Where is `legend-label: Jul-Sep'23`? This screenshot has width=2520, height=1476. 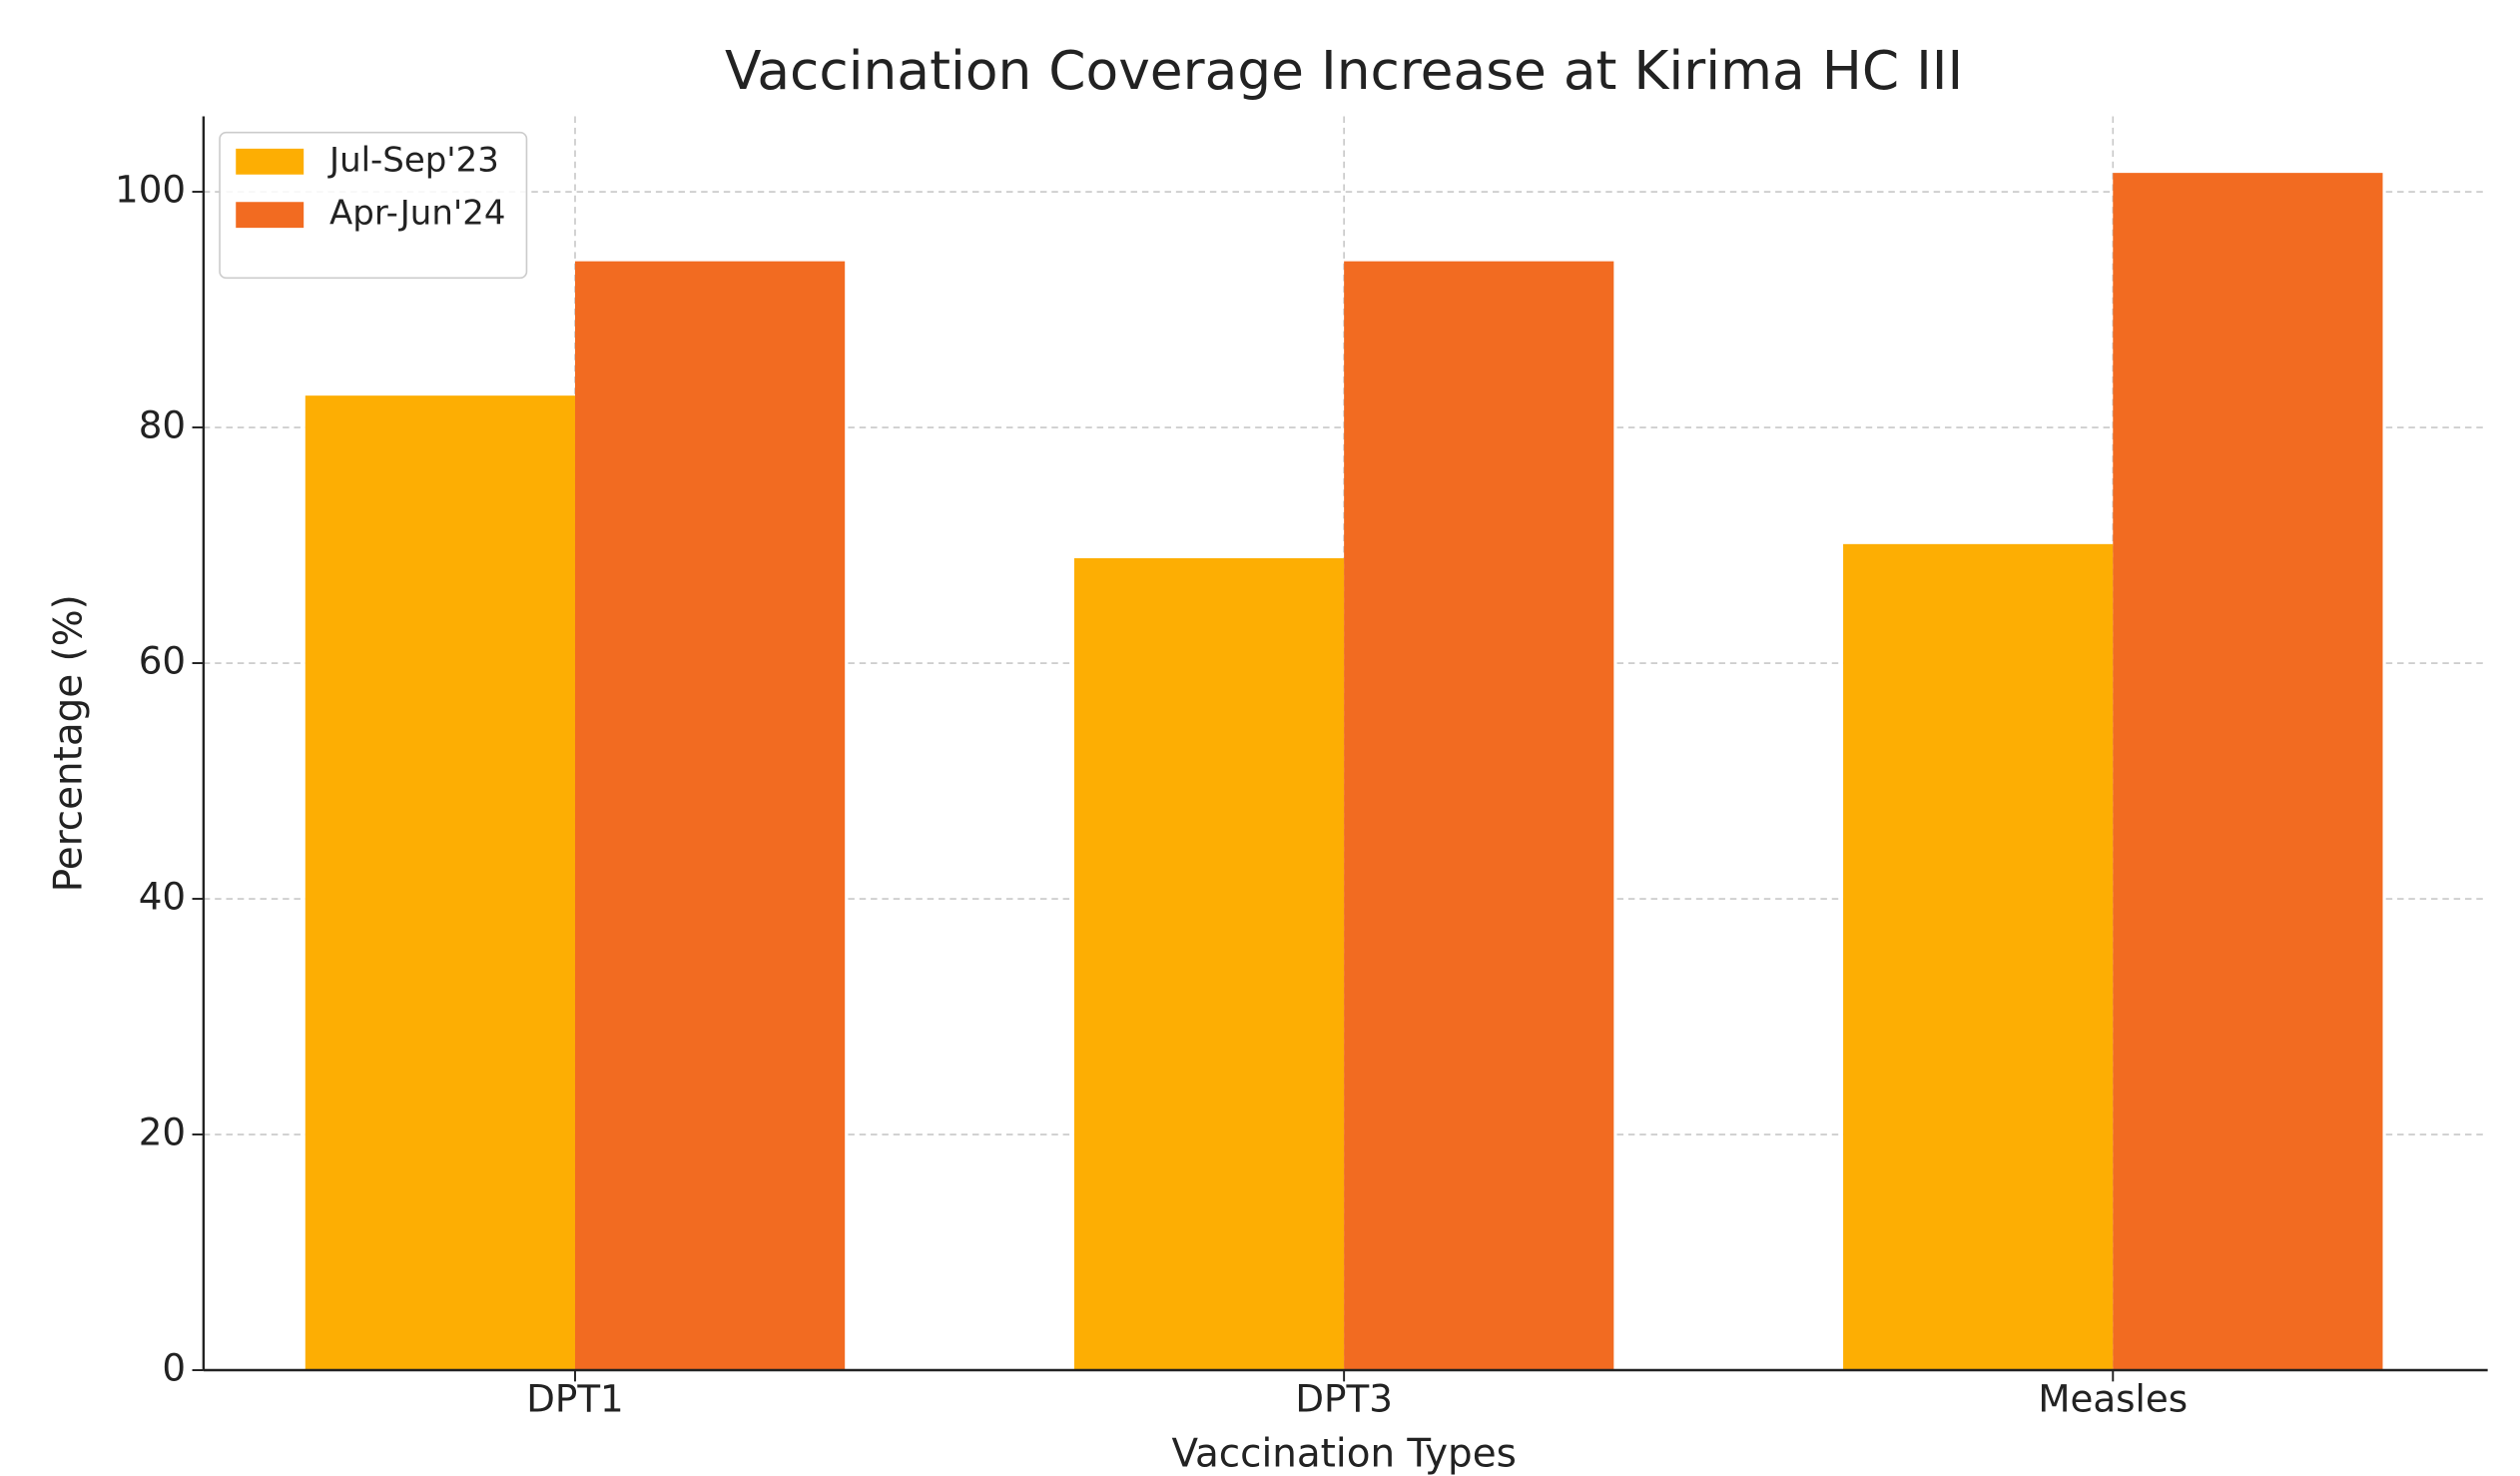 legend-label: Jul-Sep'23 is located at coordinates (413, 160).